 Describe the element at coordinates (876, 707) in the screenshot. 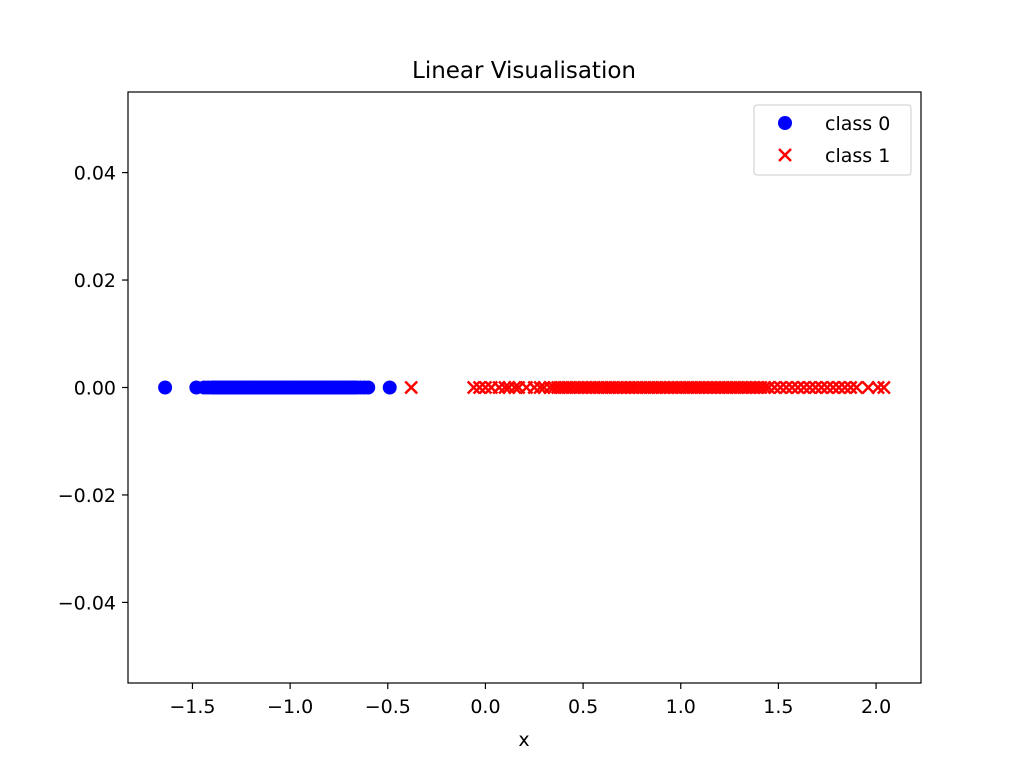

I see `x-tick-label: 2.0` at that location.